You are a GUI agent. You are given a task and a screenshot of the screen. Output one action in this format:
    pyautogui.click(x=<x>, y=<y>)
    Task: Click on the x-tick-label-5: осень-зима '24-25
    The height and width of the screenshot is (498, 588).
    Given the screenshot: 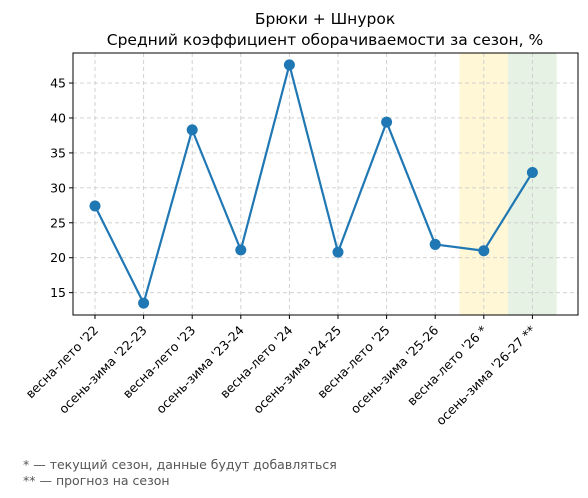 What is the action you would take?
    pyautogui.click(x=297, y=370)
    